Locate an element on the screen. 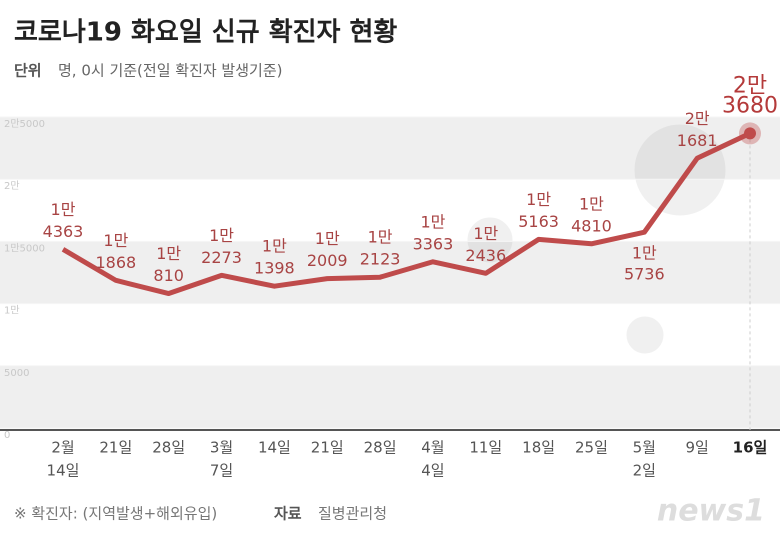 This screenshot has width=780, height=535. value-label: 2123 is located at coordinates (380, 259).